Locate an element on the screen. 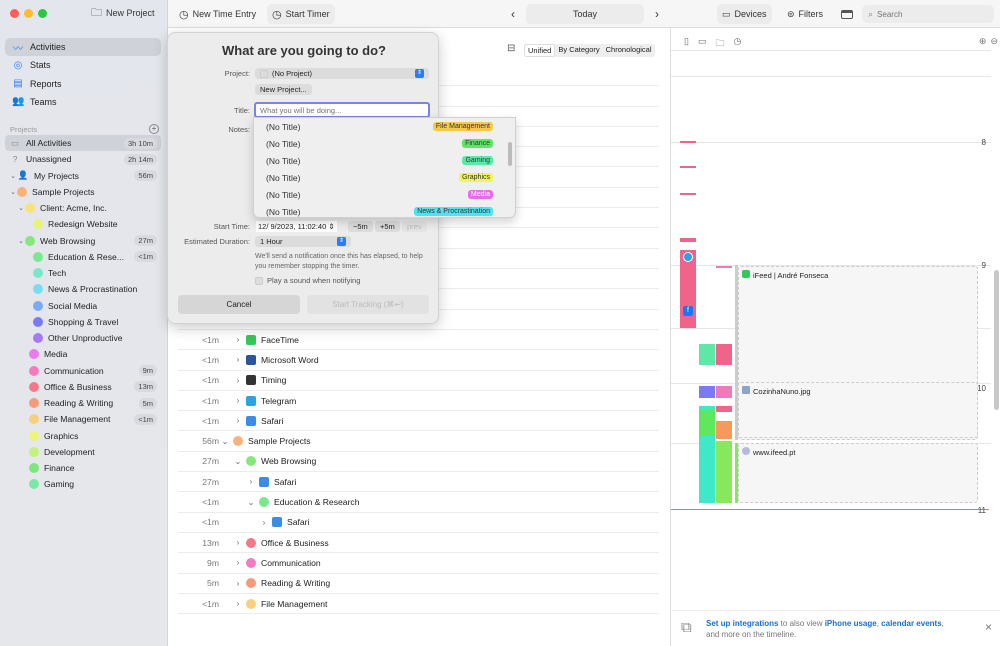  search-field: ⌕ is located at coordinates (928, 14).